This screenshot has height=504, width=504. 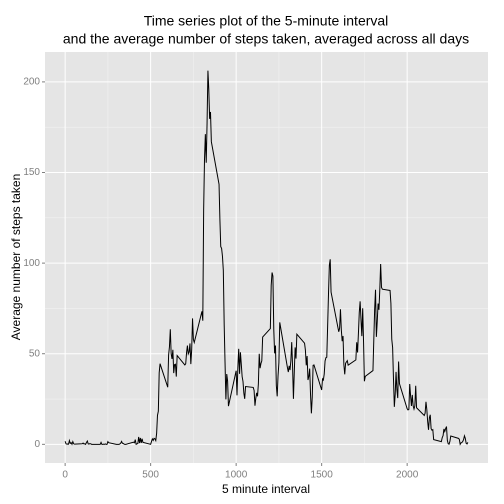 What do you see at coordinates (65, 475) in the screenshot?
I see `x-tick-label: 0` at bounding box center [65, 475].